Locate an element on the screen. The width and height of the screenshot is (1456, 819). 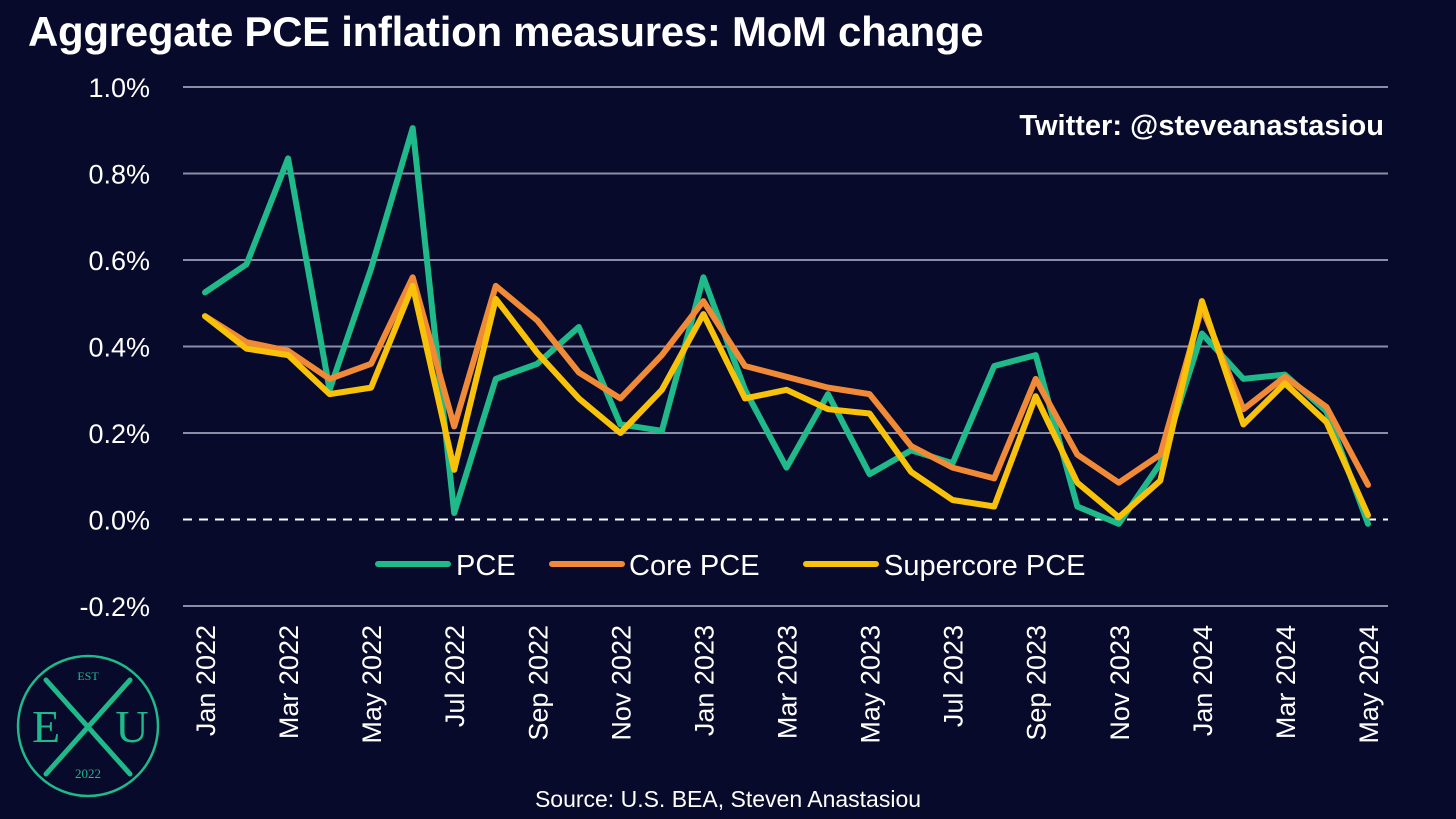
x-tick-label: Mar 2023 is located at coordinates (788, 682).